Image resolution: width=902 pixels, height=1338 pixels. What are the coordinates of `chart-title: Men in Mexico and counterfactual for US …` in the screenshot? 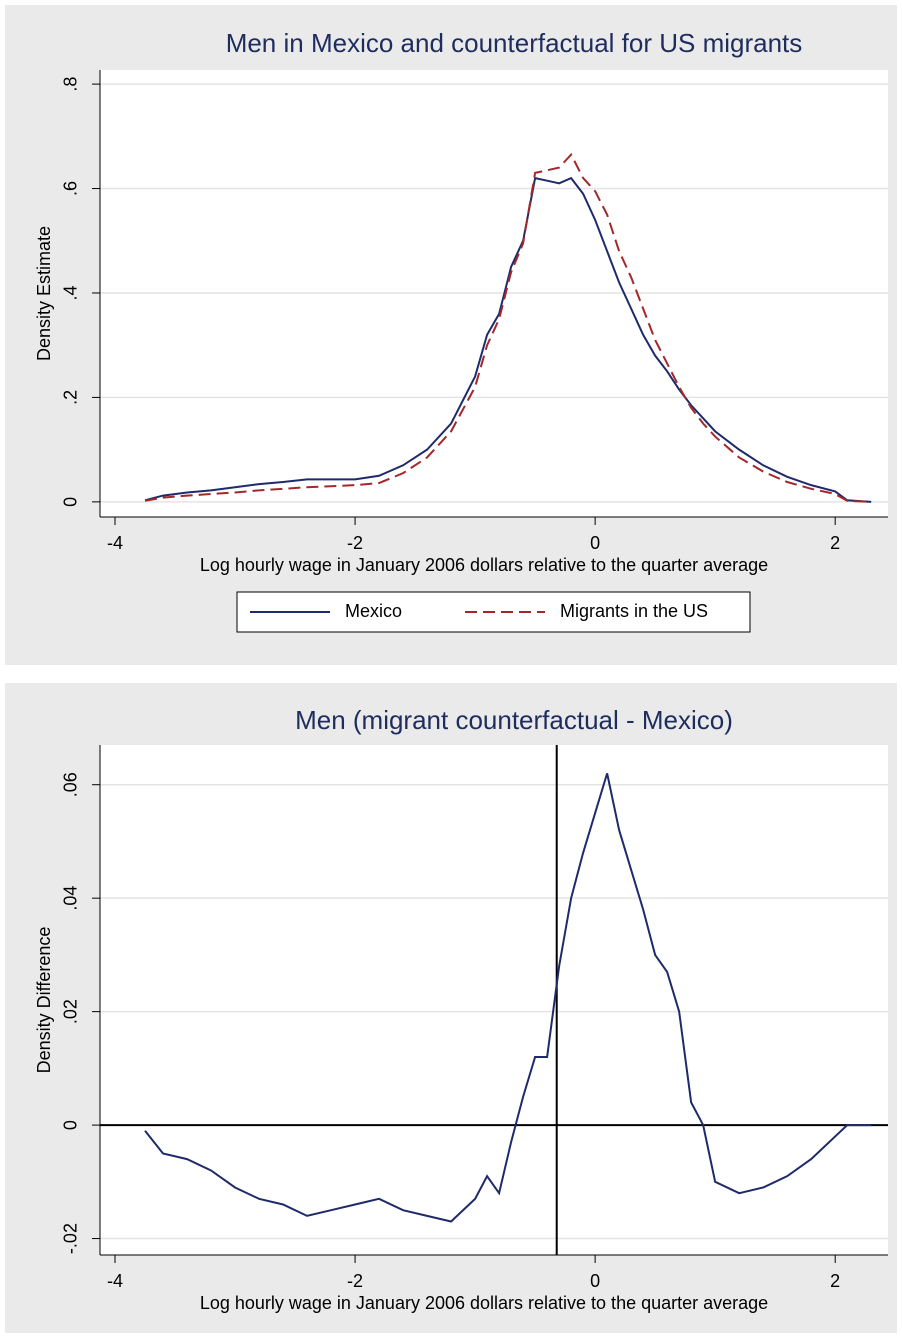 It's located at (514, 43).